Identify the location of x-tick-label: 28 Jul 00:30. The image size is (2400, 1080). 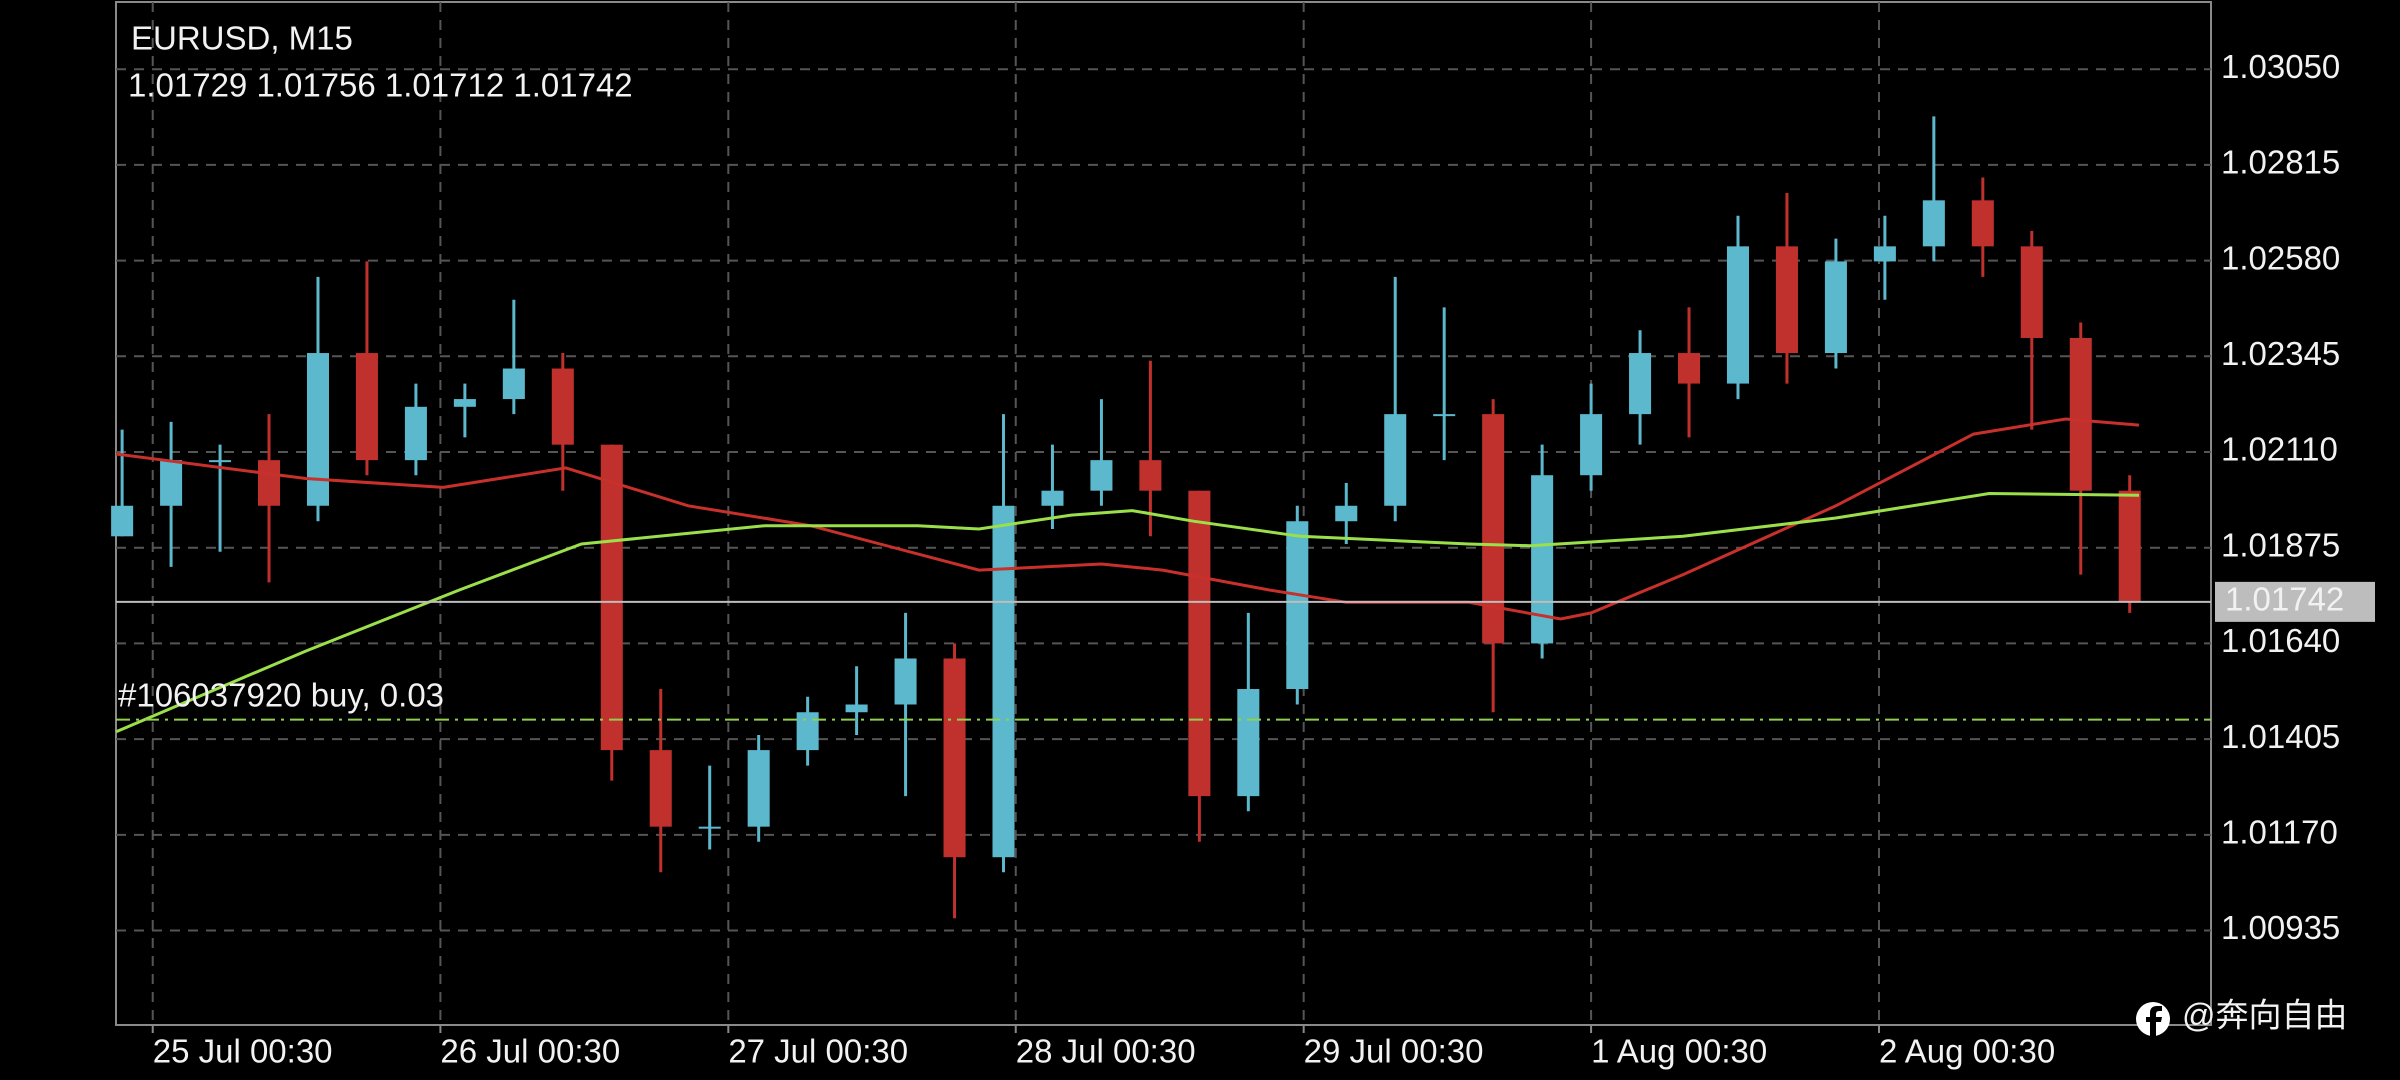
(1106, 1051).